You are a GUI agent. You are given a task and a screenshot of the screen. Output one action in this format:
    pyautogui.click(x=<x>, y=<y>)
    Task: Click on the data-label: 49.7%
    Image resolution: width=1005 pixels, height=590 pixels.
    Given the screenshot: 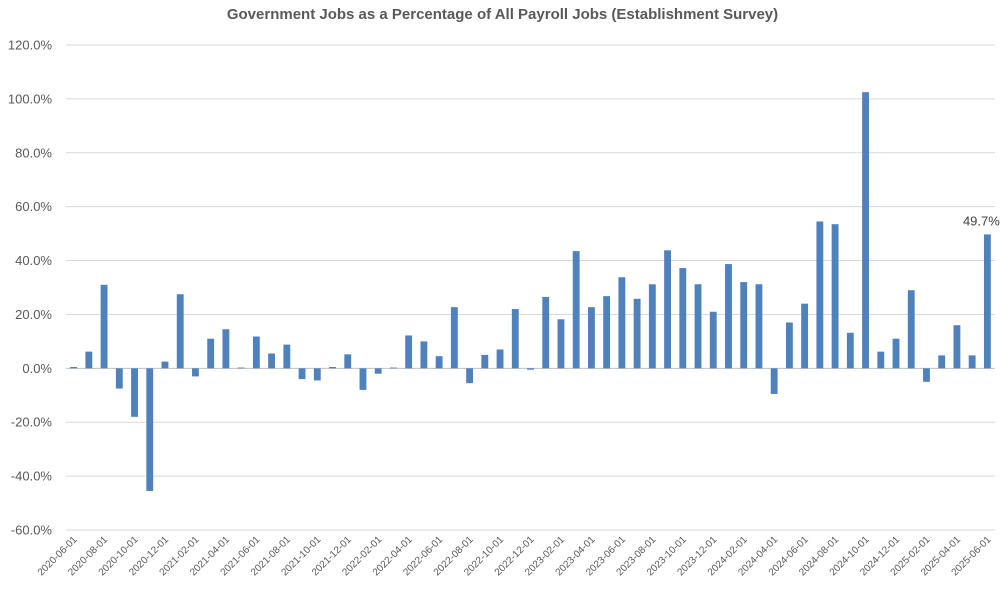 What is the action you would take?
    pyautogui.click(x=981, y=220)
    